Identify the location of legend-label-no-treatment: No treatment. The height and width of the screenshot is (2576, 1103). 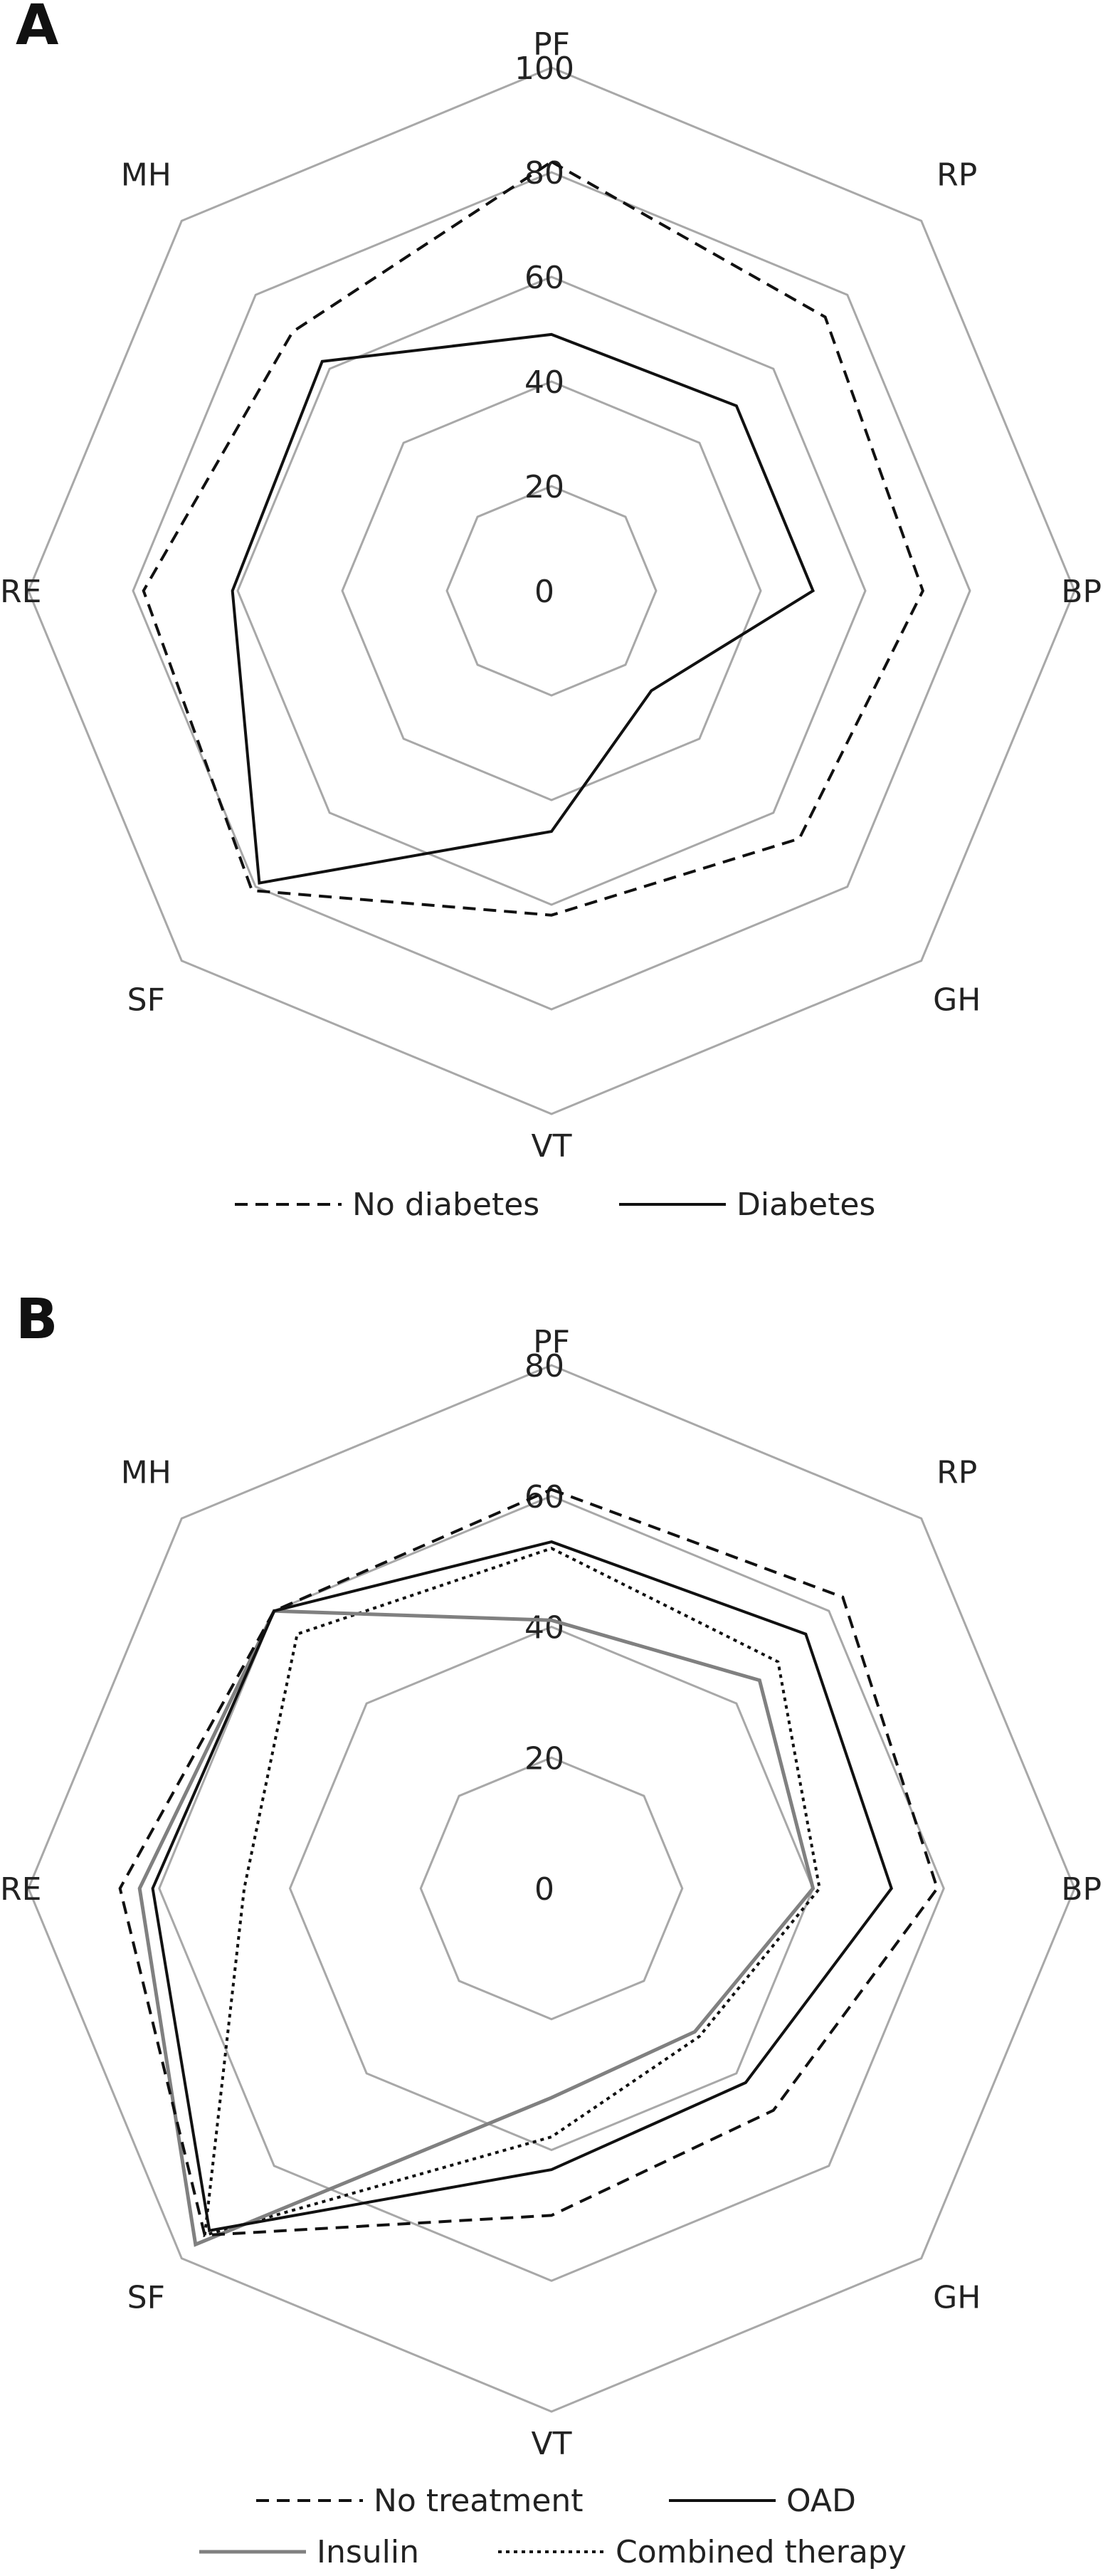
(479, 2501).